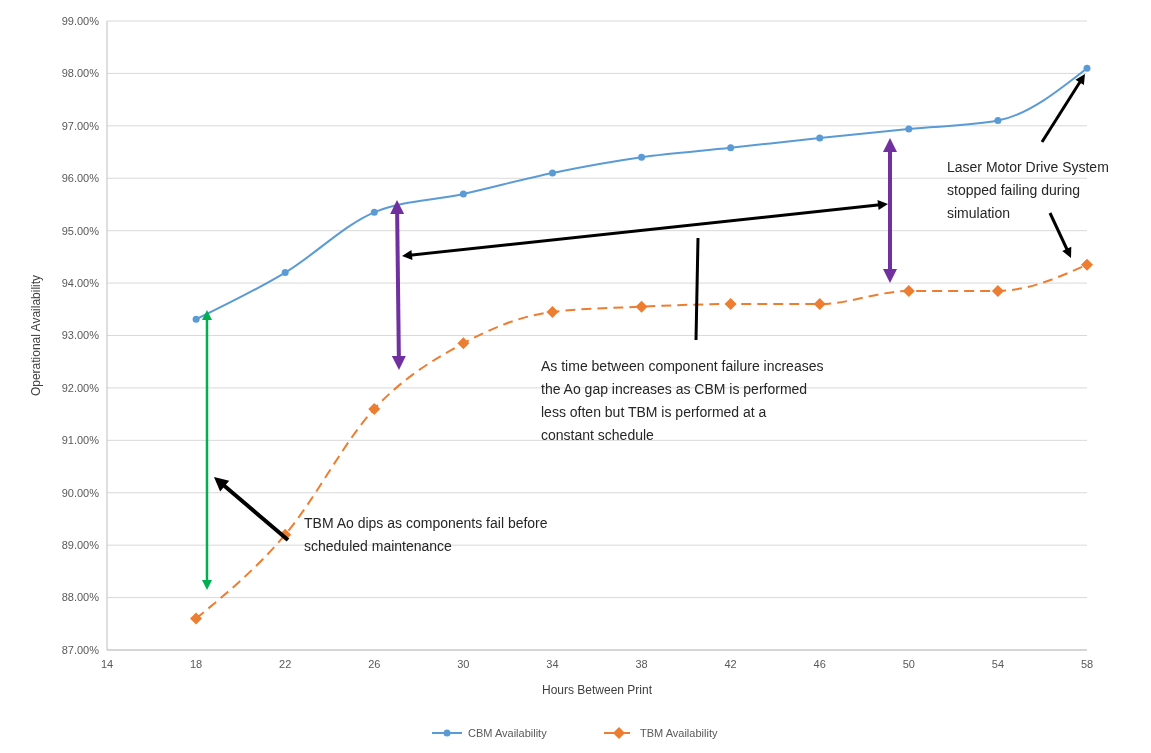  What do you see at coordinates (730, 664) in the screenshot?
I see `x-tick-label: 42` at bounding box center [730, 664].